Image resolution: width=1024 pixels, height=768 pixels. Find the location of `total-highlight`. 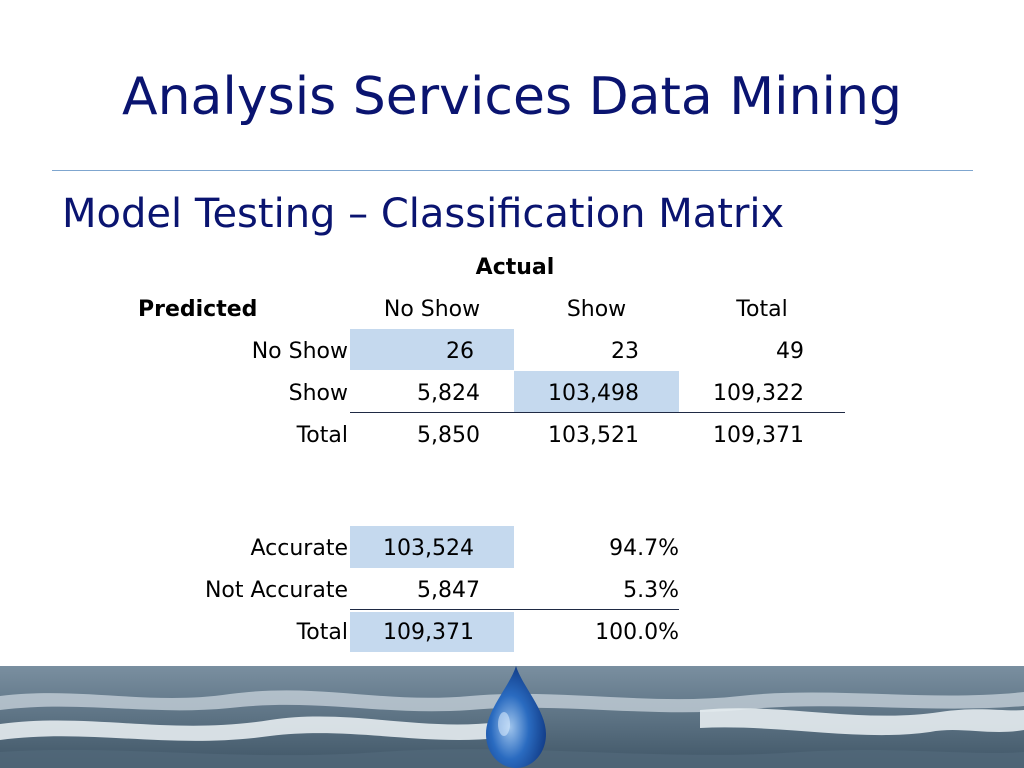

total-highlight is located at coordinates (432, 632).